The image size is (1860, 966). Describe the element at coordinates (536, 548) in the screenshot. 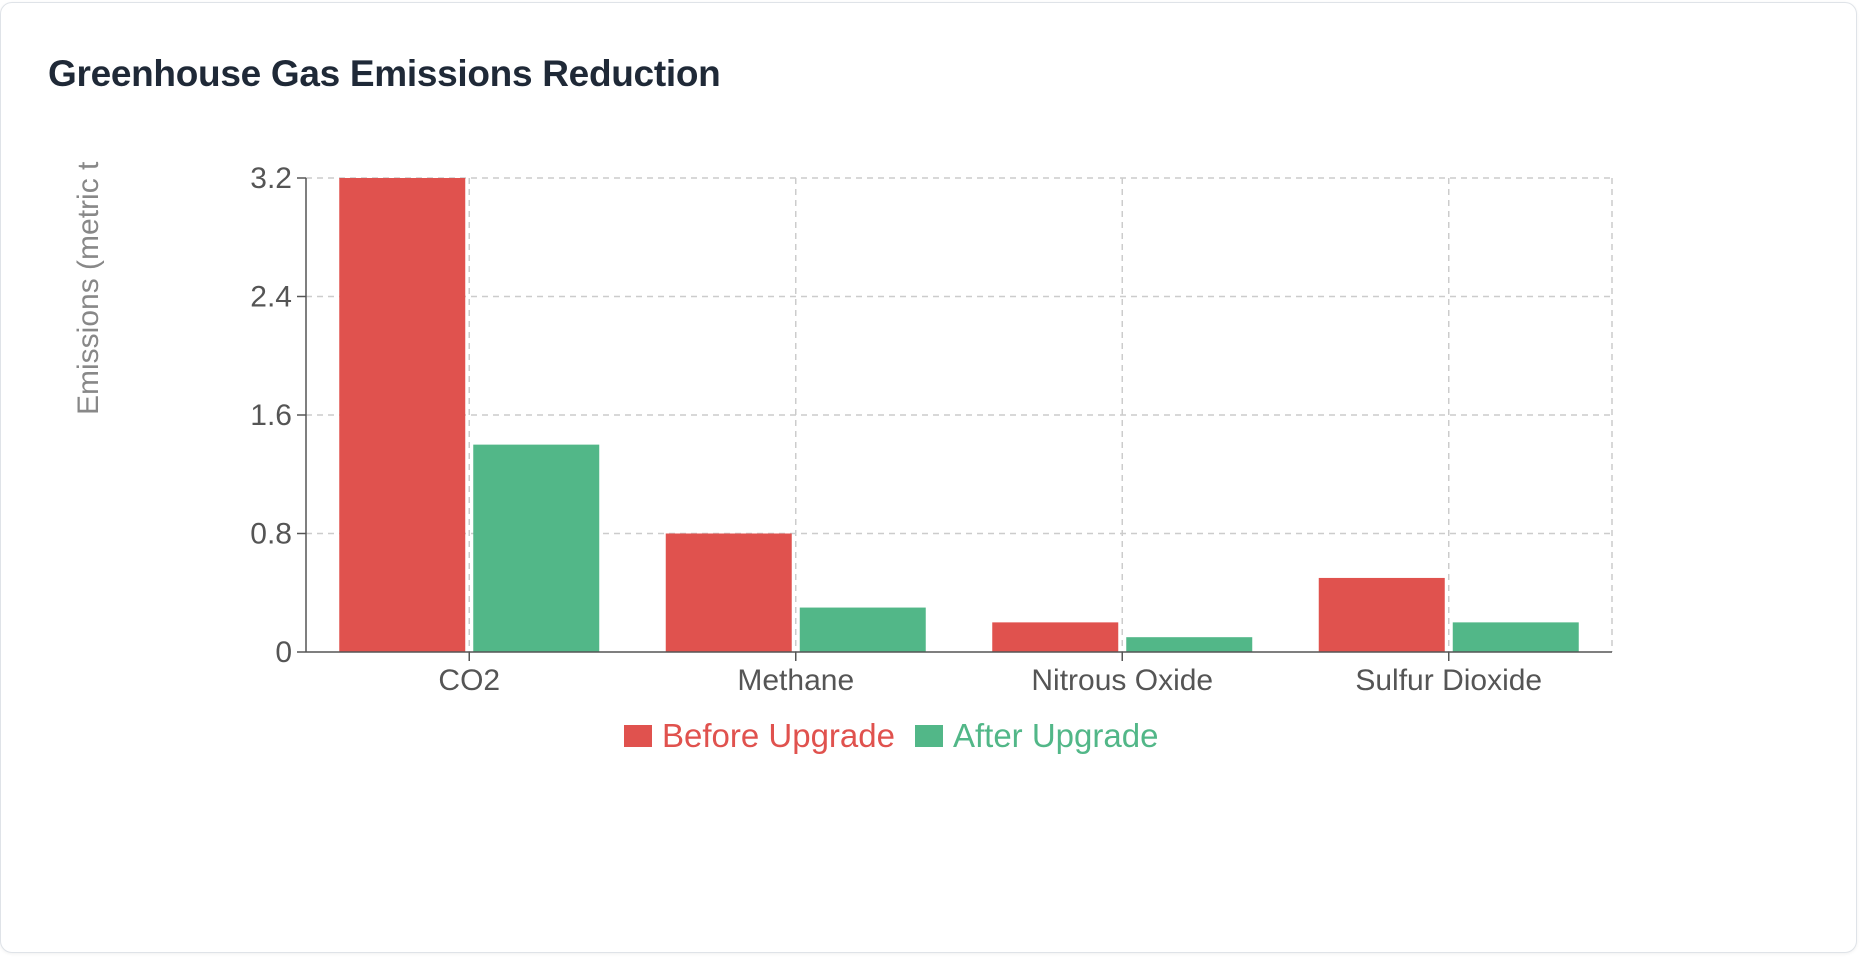

I see `bar-after-co2` at that location.